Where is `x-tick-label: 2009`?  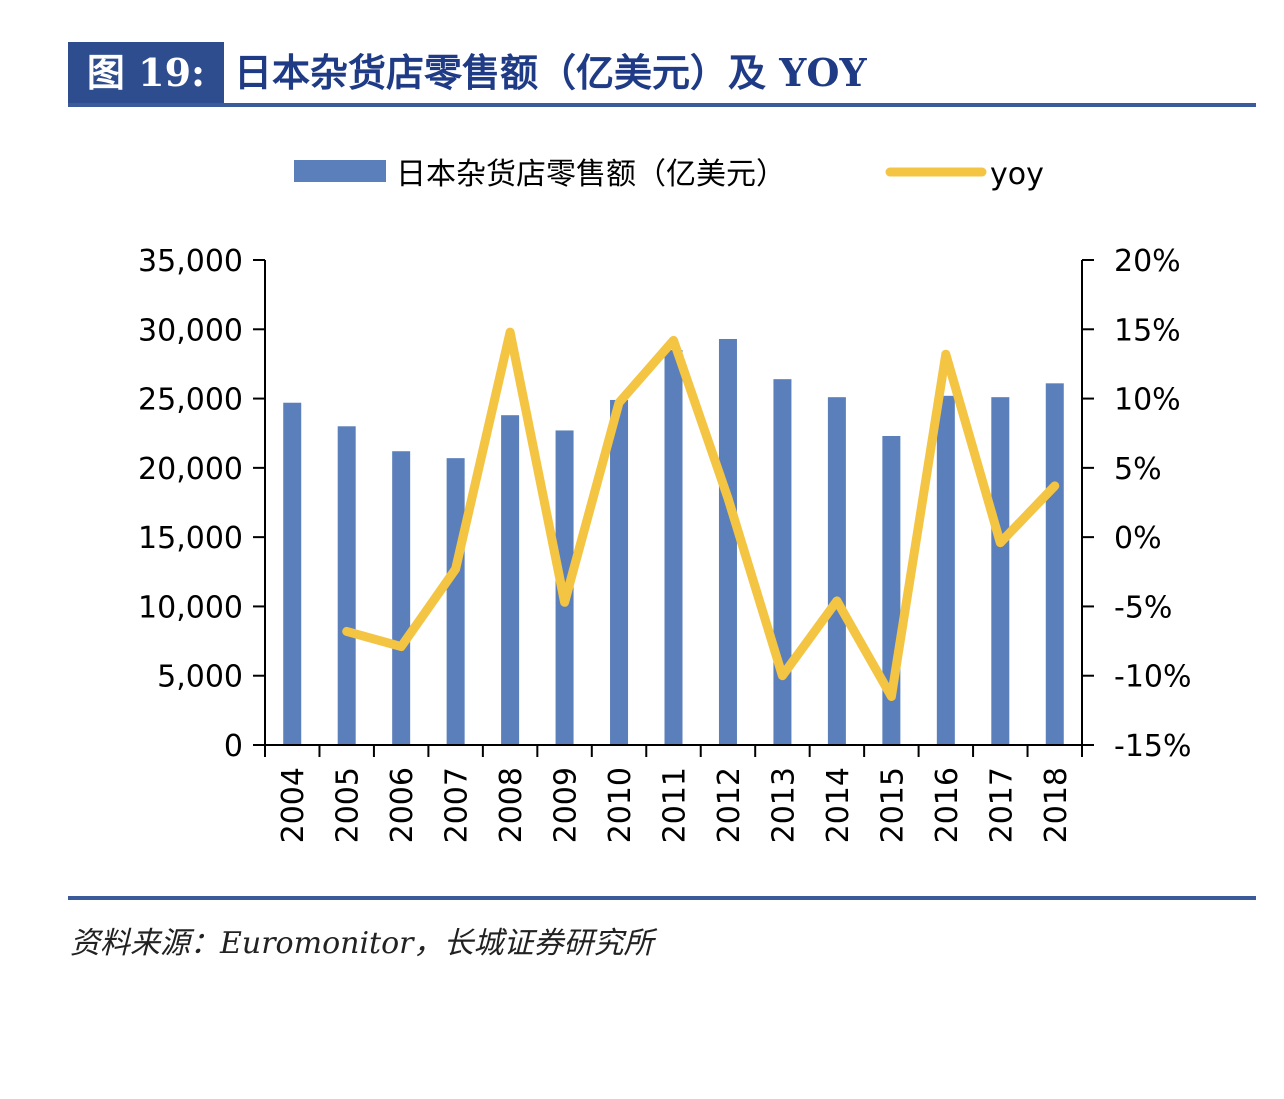
x-tick-label: 2009 is located at coordinates (566, 805).